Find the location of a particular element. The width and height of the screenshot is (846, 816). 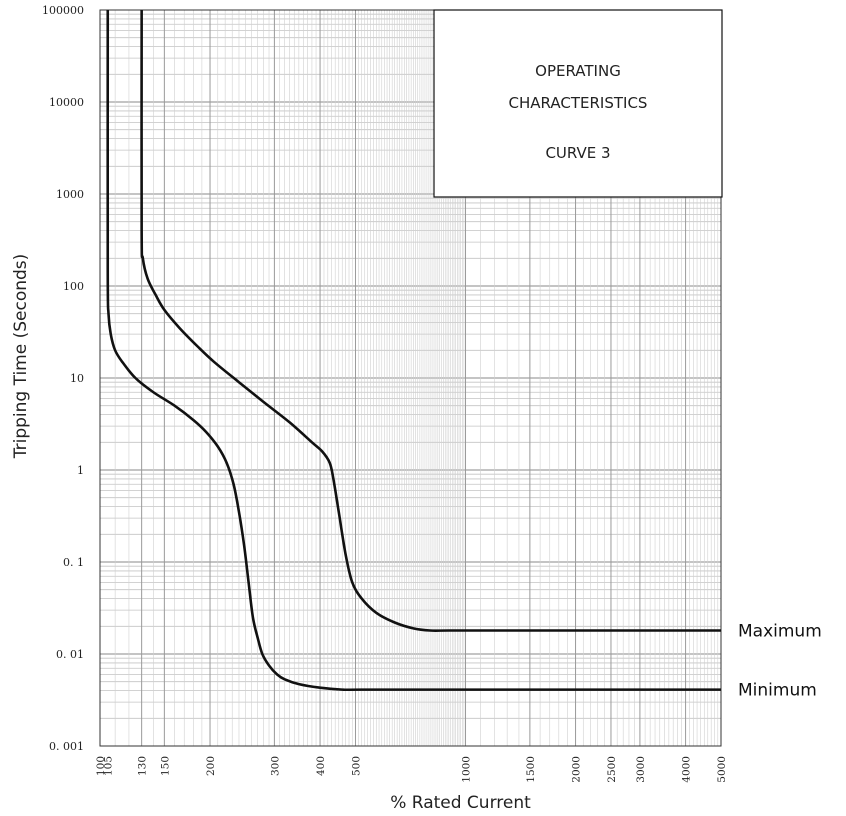

series-label-maximum: Maximum is located at coordinates (780, 632).